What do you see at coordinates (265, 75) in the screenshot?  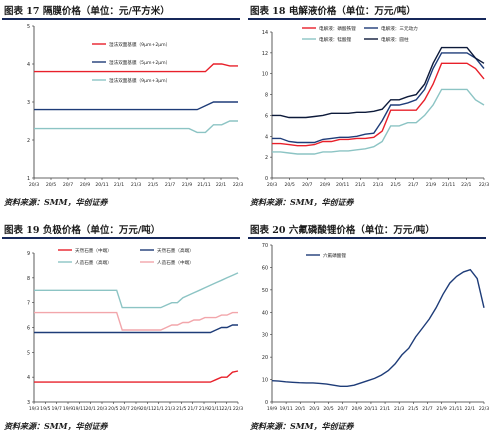 I see `y-tick-label: 10` at bounding box center [265, 75].